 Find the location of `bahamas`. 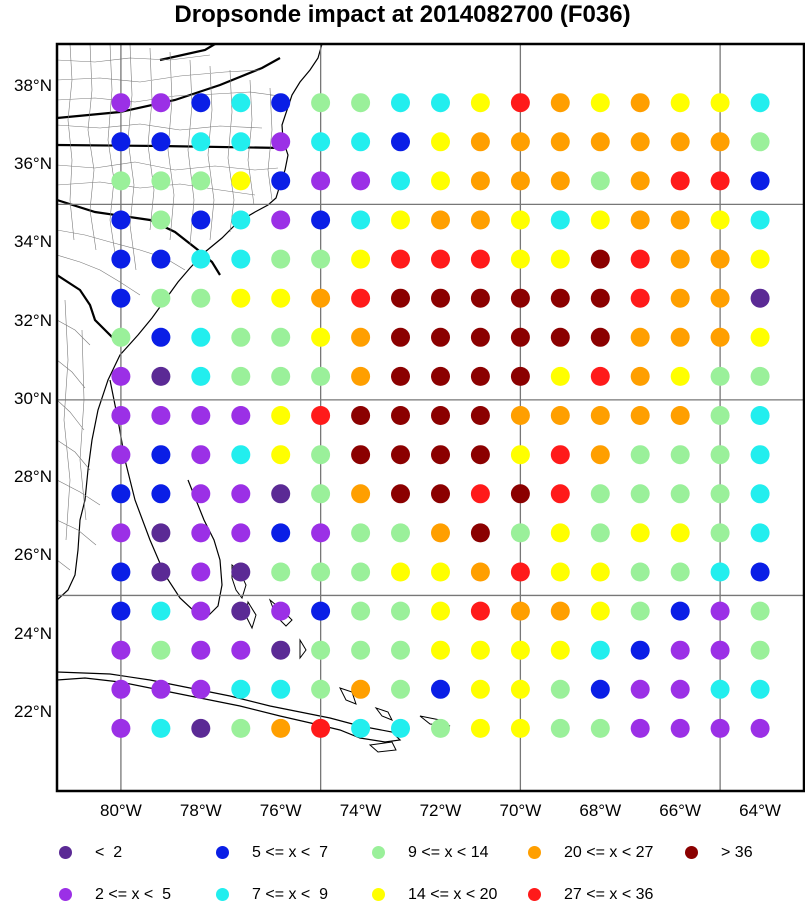

bahamas is located at coordinates (341, 658).